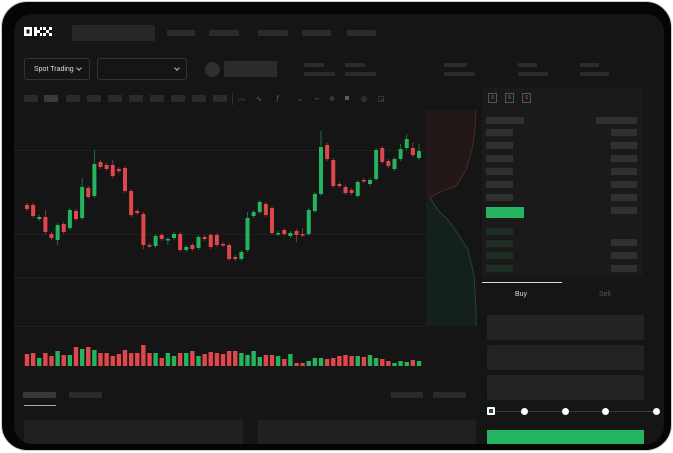 The height and width of the screenshot is (453, 673). I want to click on order-card, so click(133, 432).